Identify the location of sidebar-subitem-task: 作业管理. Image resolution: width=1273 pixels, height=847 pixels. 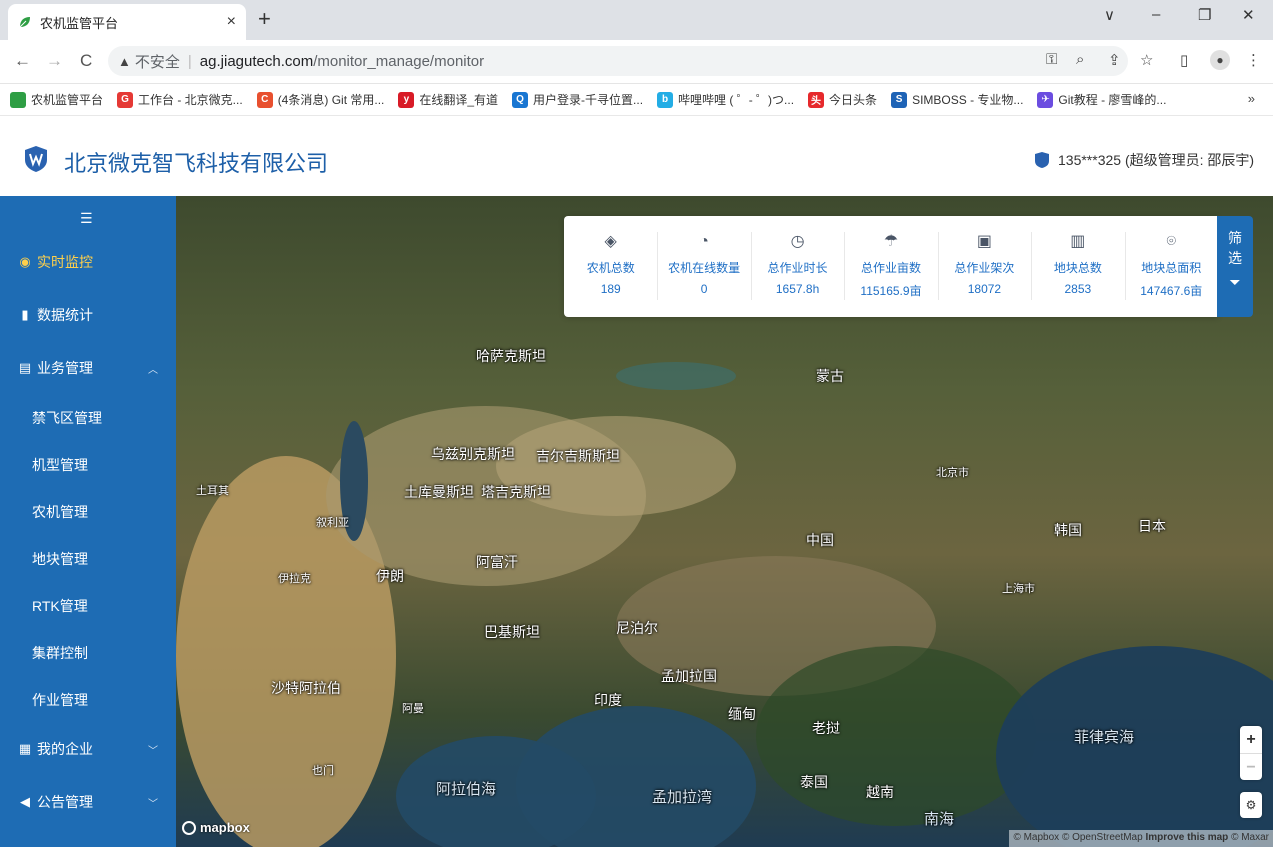
(60, 700).